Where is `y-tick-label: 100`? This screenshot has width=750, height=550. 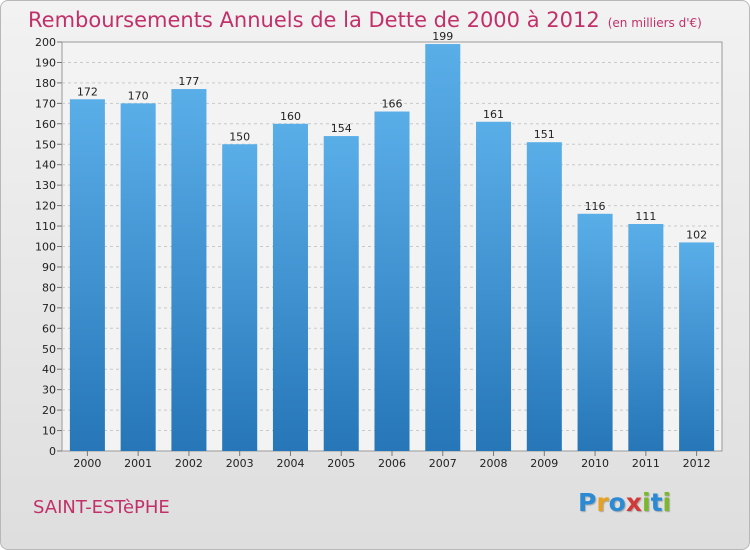 y-tick-label: 100 is located at coordinates (45, 247).